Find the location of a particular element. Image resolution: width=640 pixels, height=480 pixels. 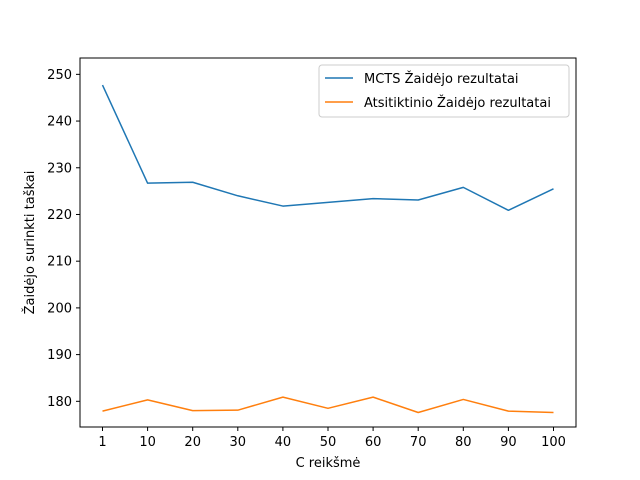

y-tick-label: 240 is located at coordinates (59, 122).